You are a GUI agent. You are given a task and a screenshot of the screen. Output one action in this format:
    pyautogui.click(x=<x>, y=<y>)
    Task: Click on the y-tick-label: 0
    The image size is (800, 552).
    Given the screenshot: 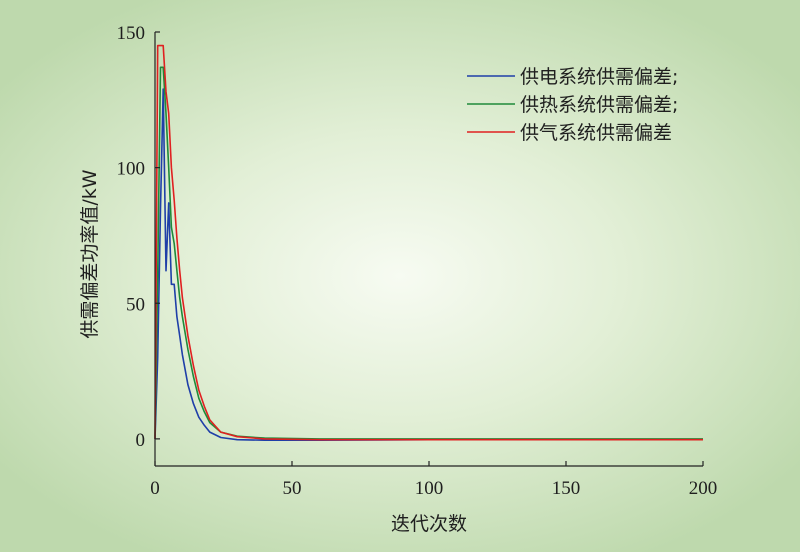 What is the action you would take?
    pyautogui.click(x=141, y=440)
    